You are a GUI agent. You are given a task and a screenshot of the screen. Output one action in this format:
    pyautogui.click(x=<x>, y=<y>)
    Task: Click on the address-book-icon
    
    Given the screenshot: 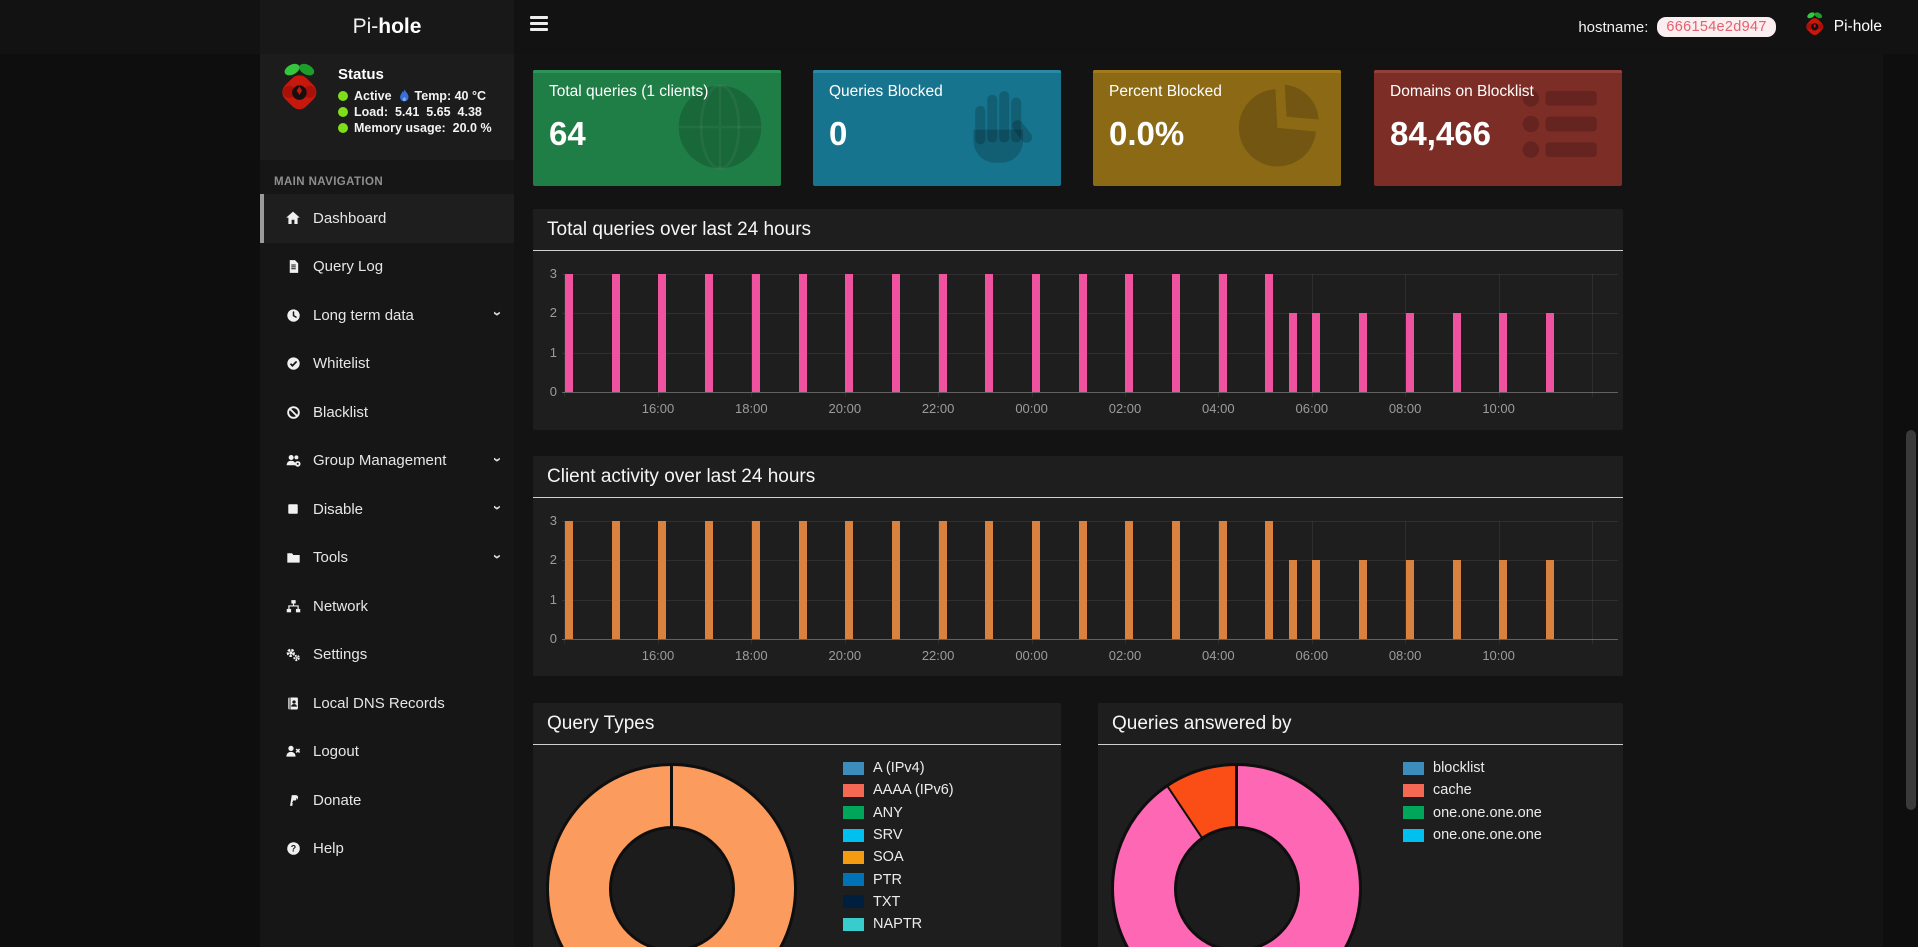 What is the action you would take?
    pyautogui.click(x=293, y=703)
    